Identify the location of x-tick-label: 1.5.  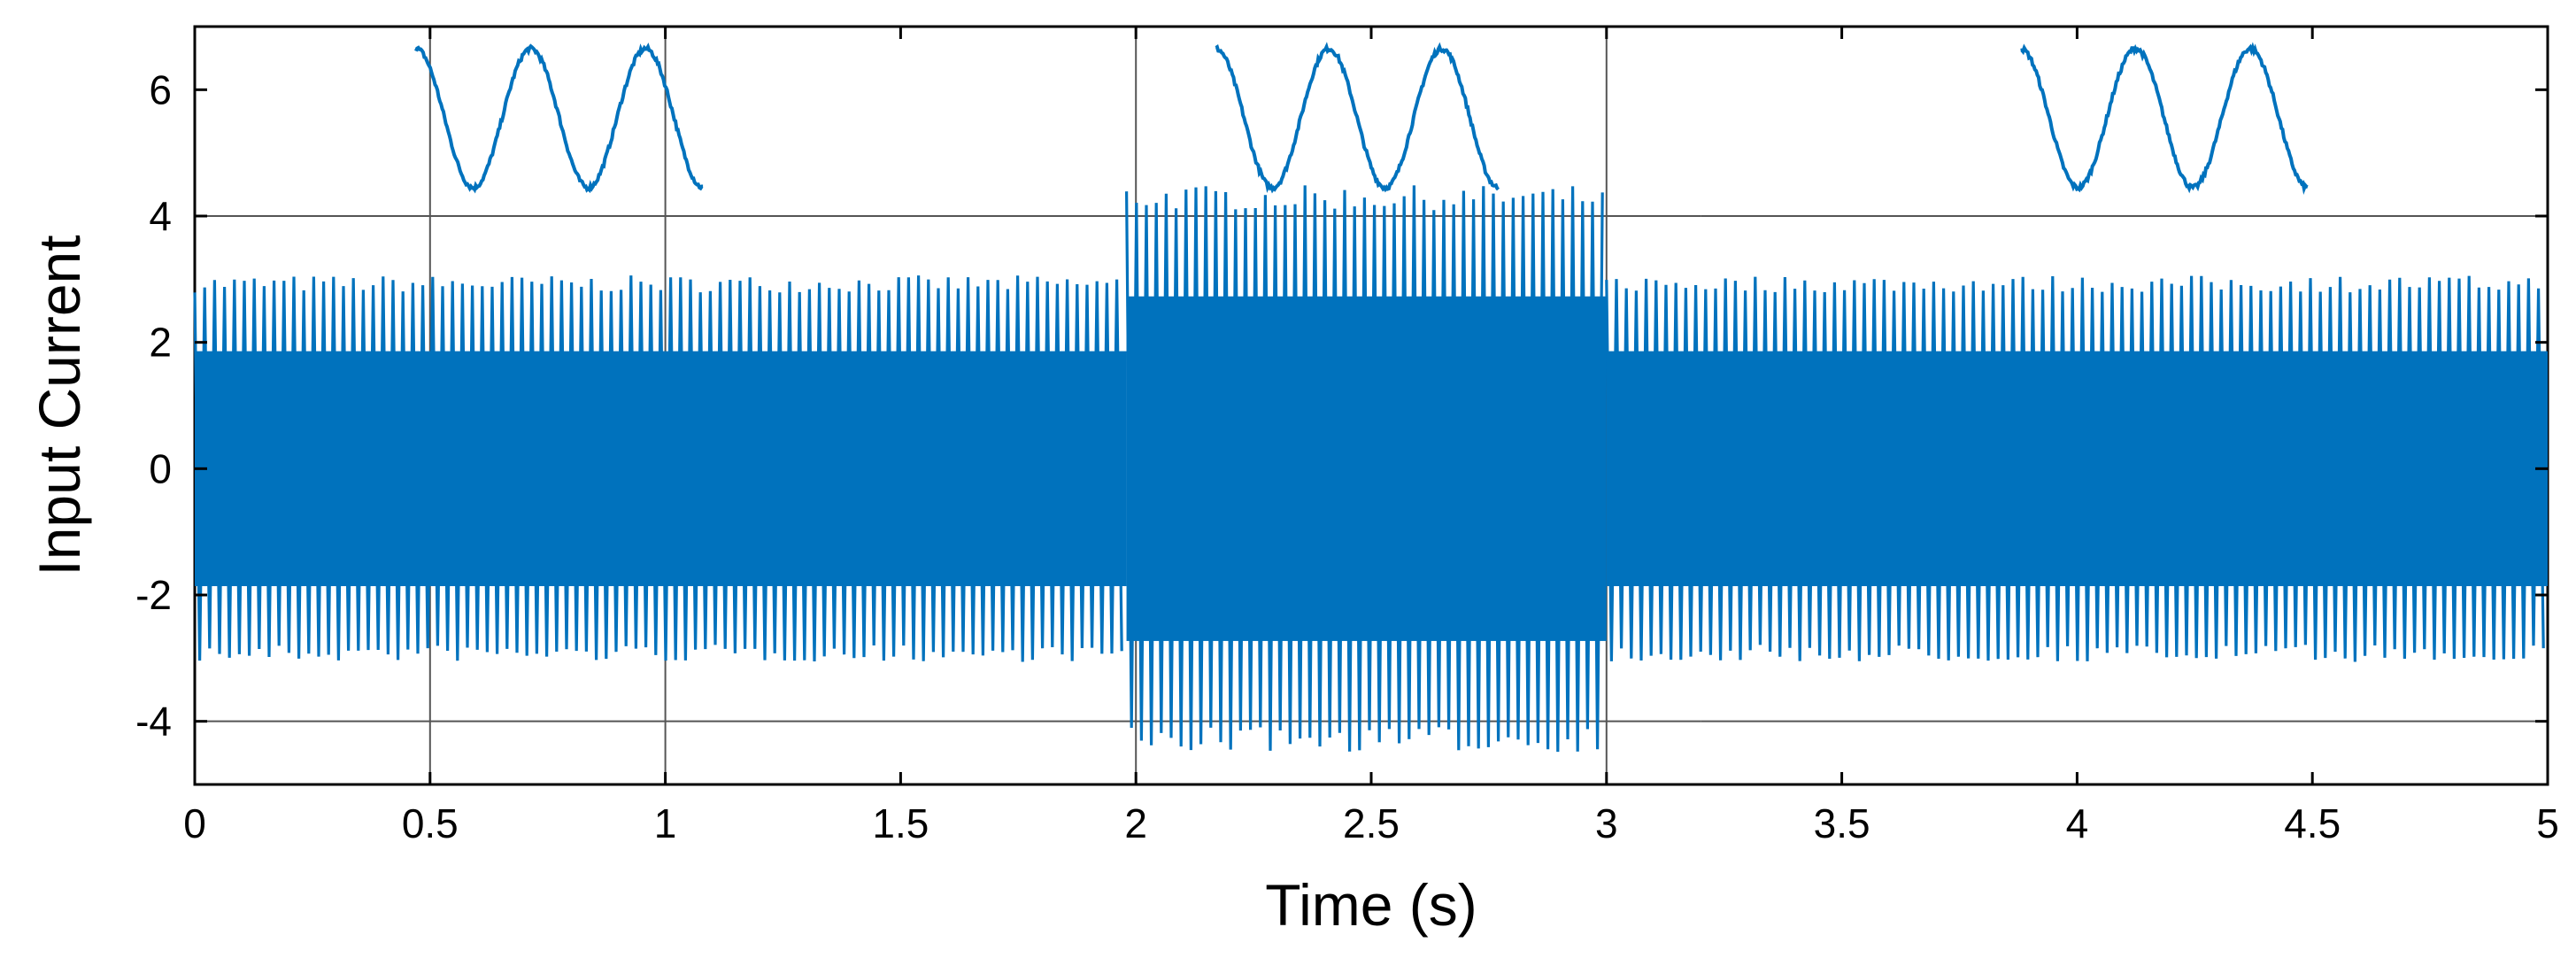
(900, 823).